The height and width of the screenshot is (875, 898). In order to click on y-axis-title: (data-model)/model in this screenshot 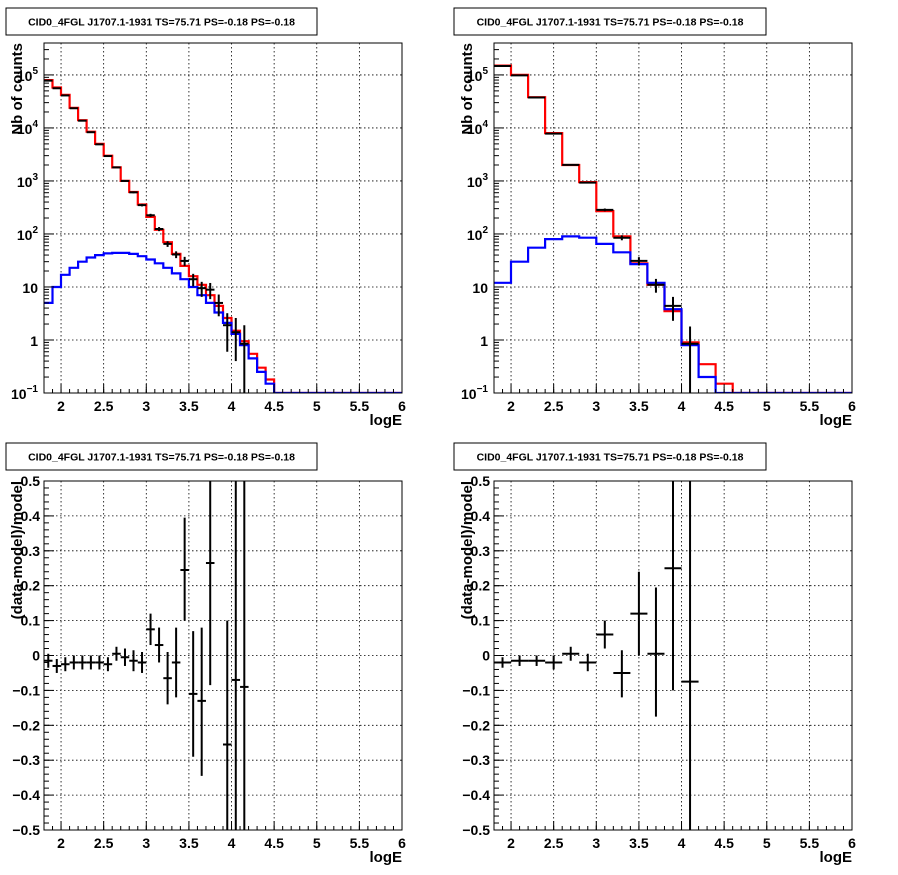, I will do `click(17, 550)`.